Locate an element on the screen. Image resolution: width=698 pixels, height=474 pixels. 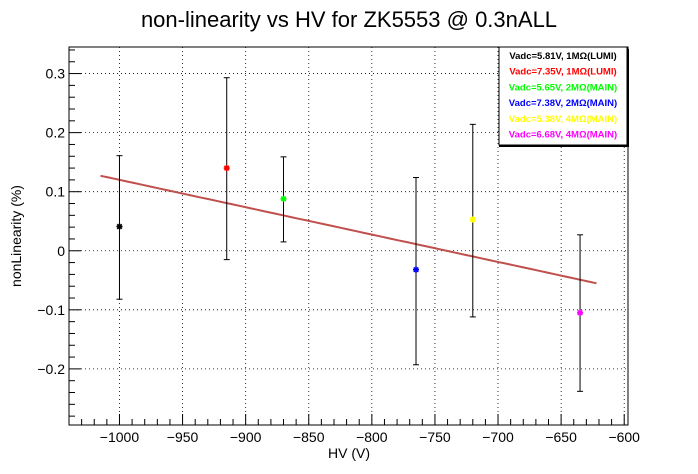
y-tick-label: 0.3 is located at coordinates (56, 74).